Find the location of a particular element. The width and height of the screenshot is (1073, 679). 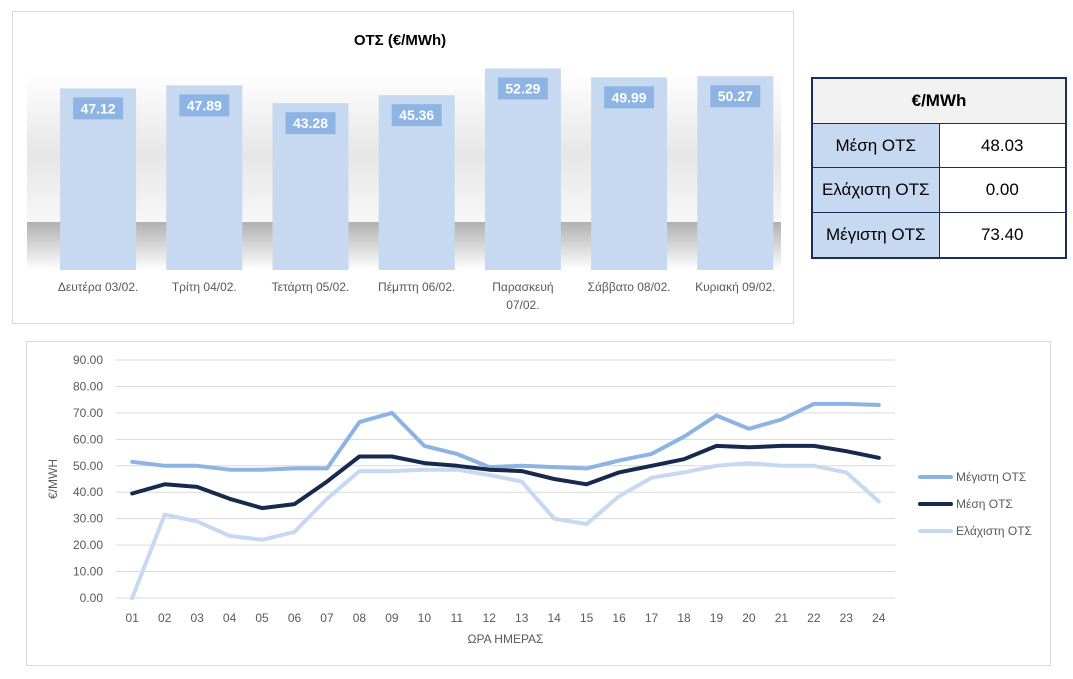

x-tick-label: 03 is located at coordinates (197, 618).